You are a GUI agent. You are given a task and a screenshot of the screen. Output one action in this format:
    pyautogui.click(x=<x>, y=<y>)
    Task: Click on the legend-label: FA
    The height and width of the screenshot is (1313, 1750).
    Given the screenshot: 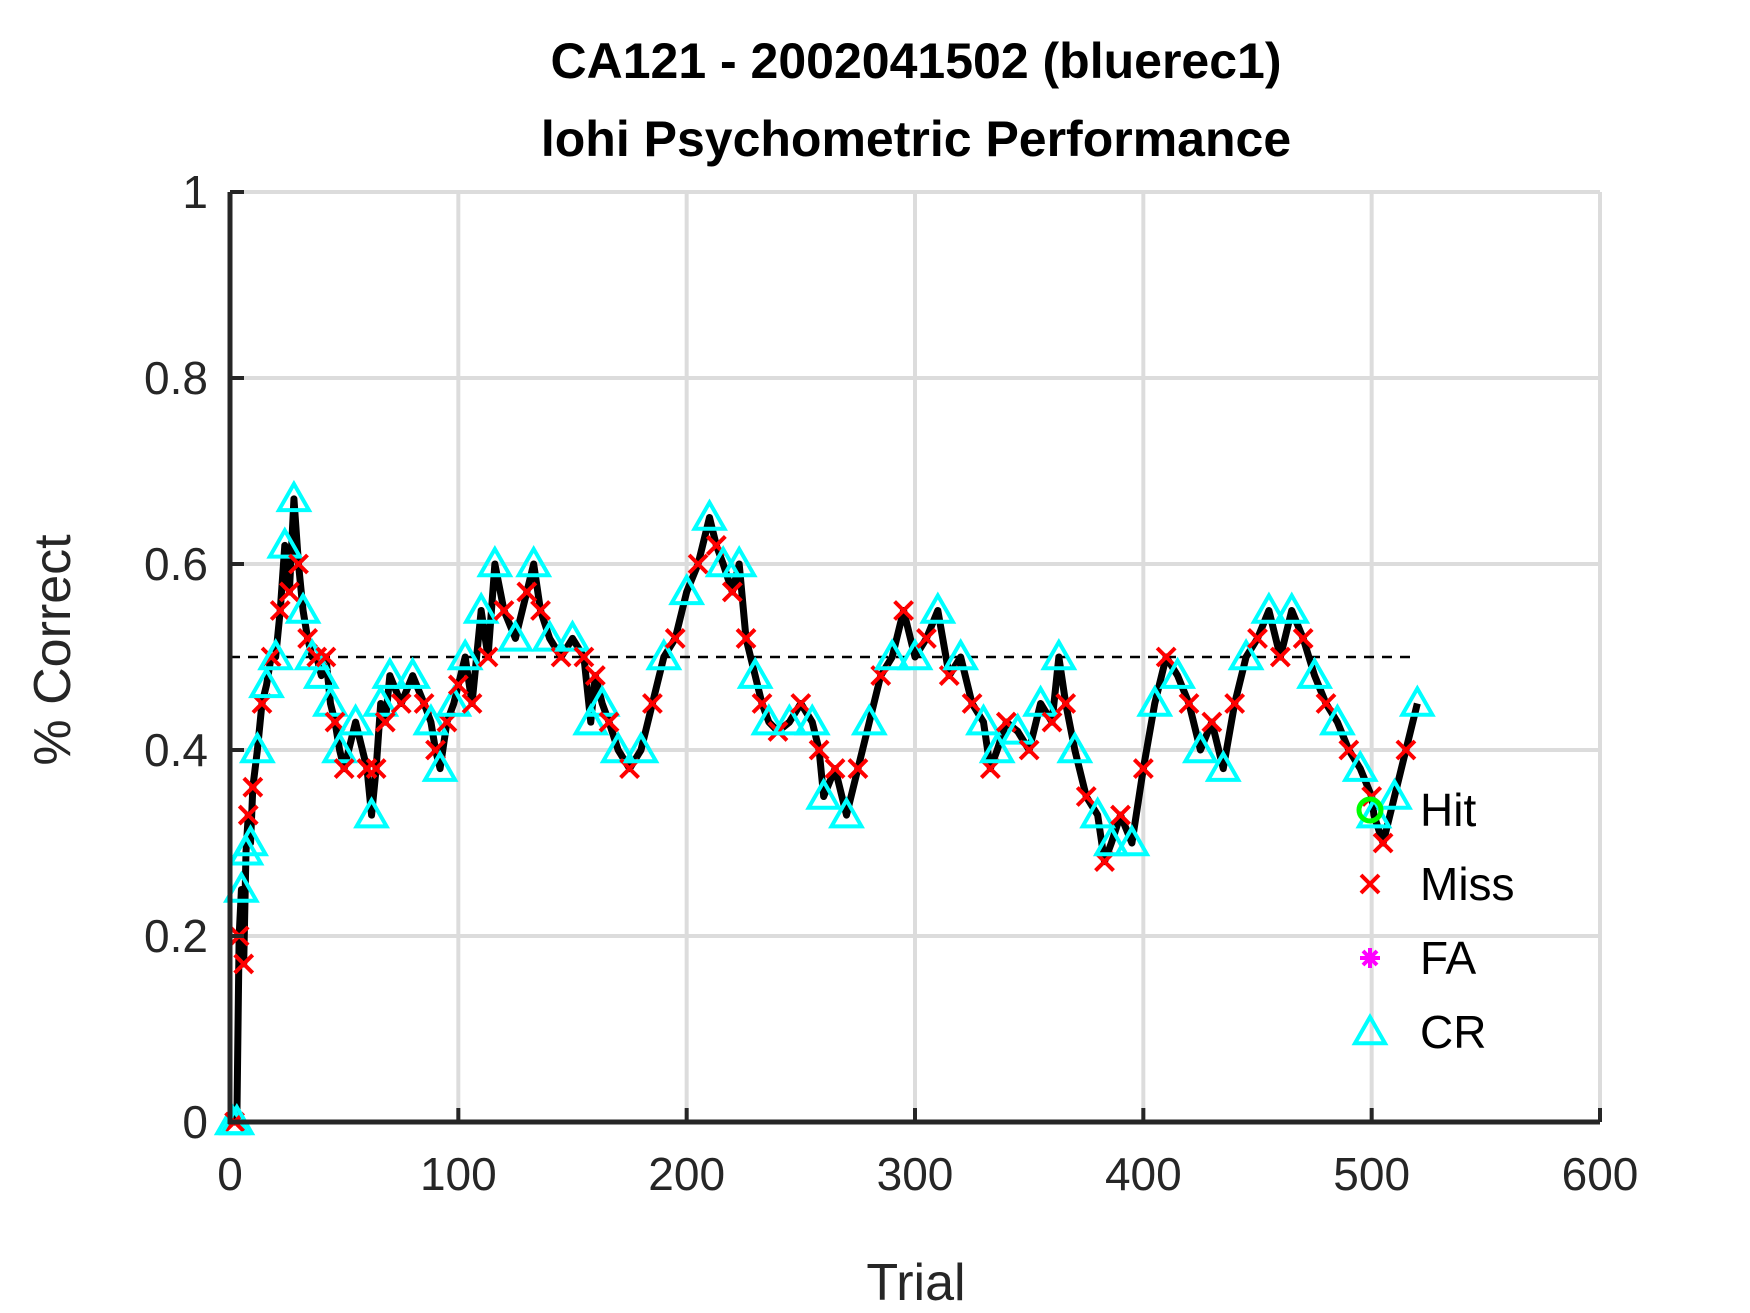 What is the action you would take?
    pyautogui.click(x=1448, y=958)
    